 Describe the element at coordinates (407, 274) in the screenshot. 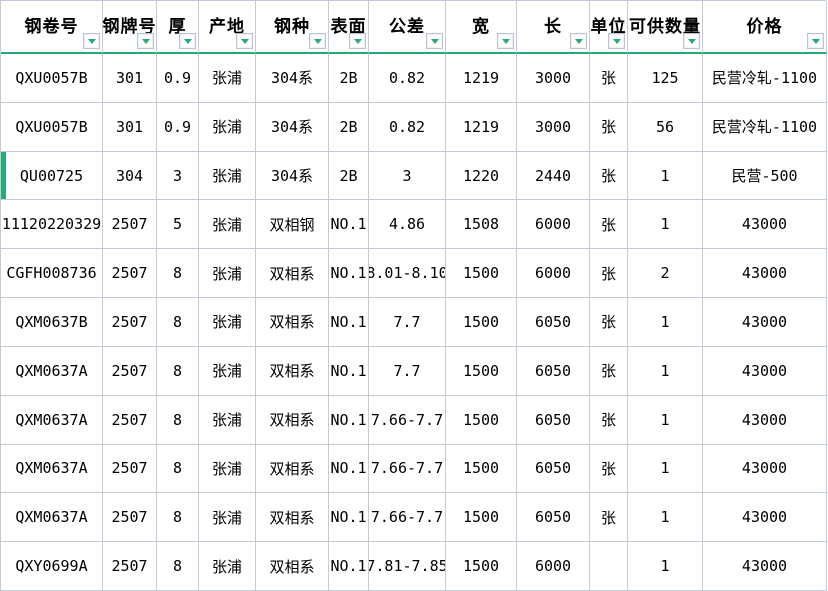

I see `cell-tolerance: 8.01-8.10` at that location.